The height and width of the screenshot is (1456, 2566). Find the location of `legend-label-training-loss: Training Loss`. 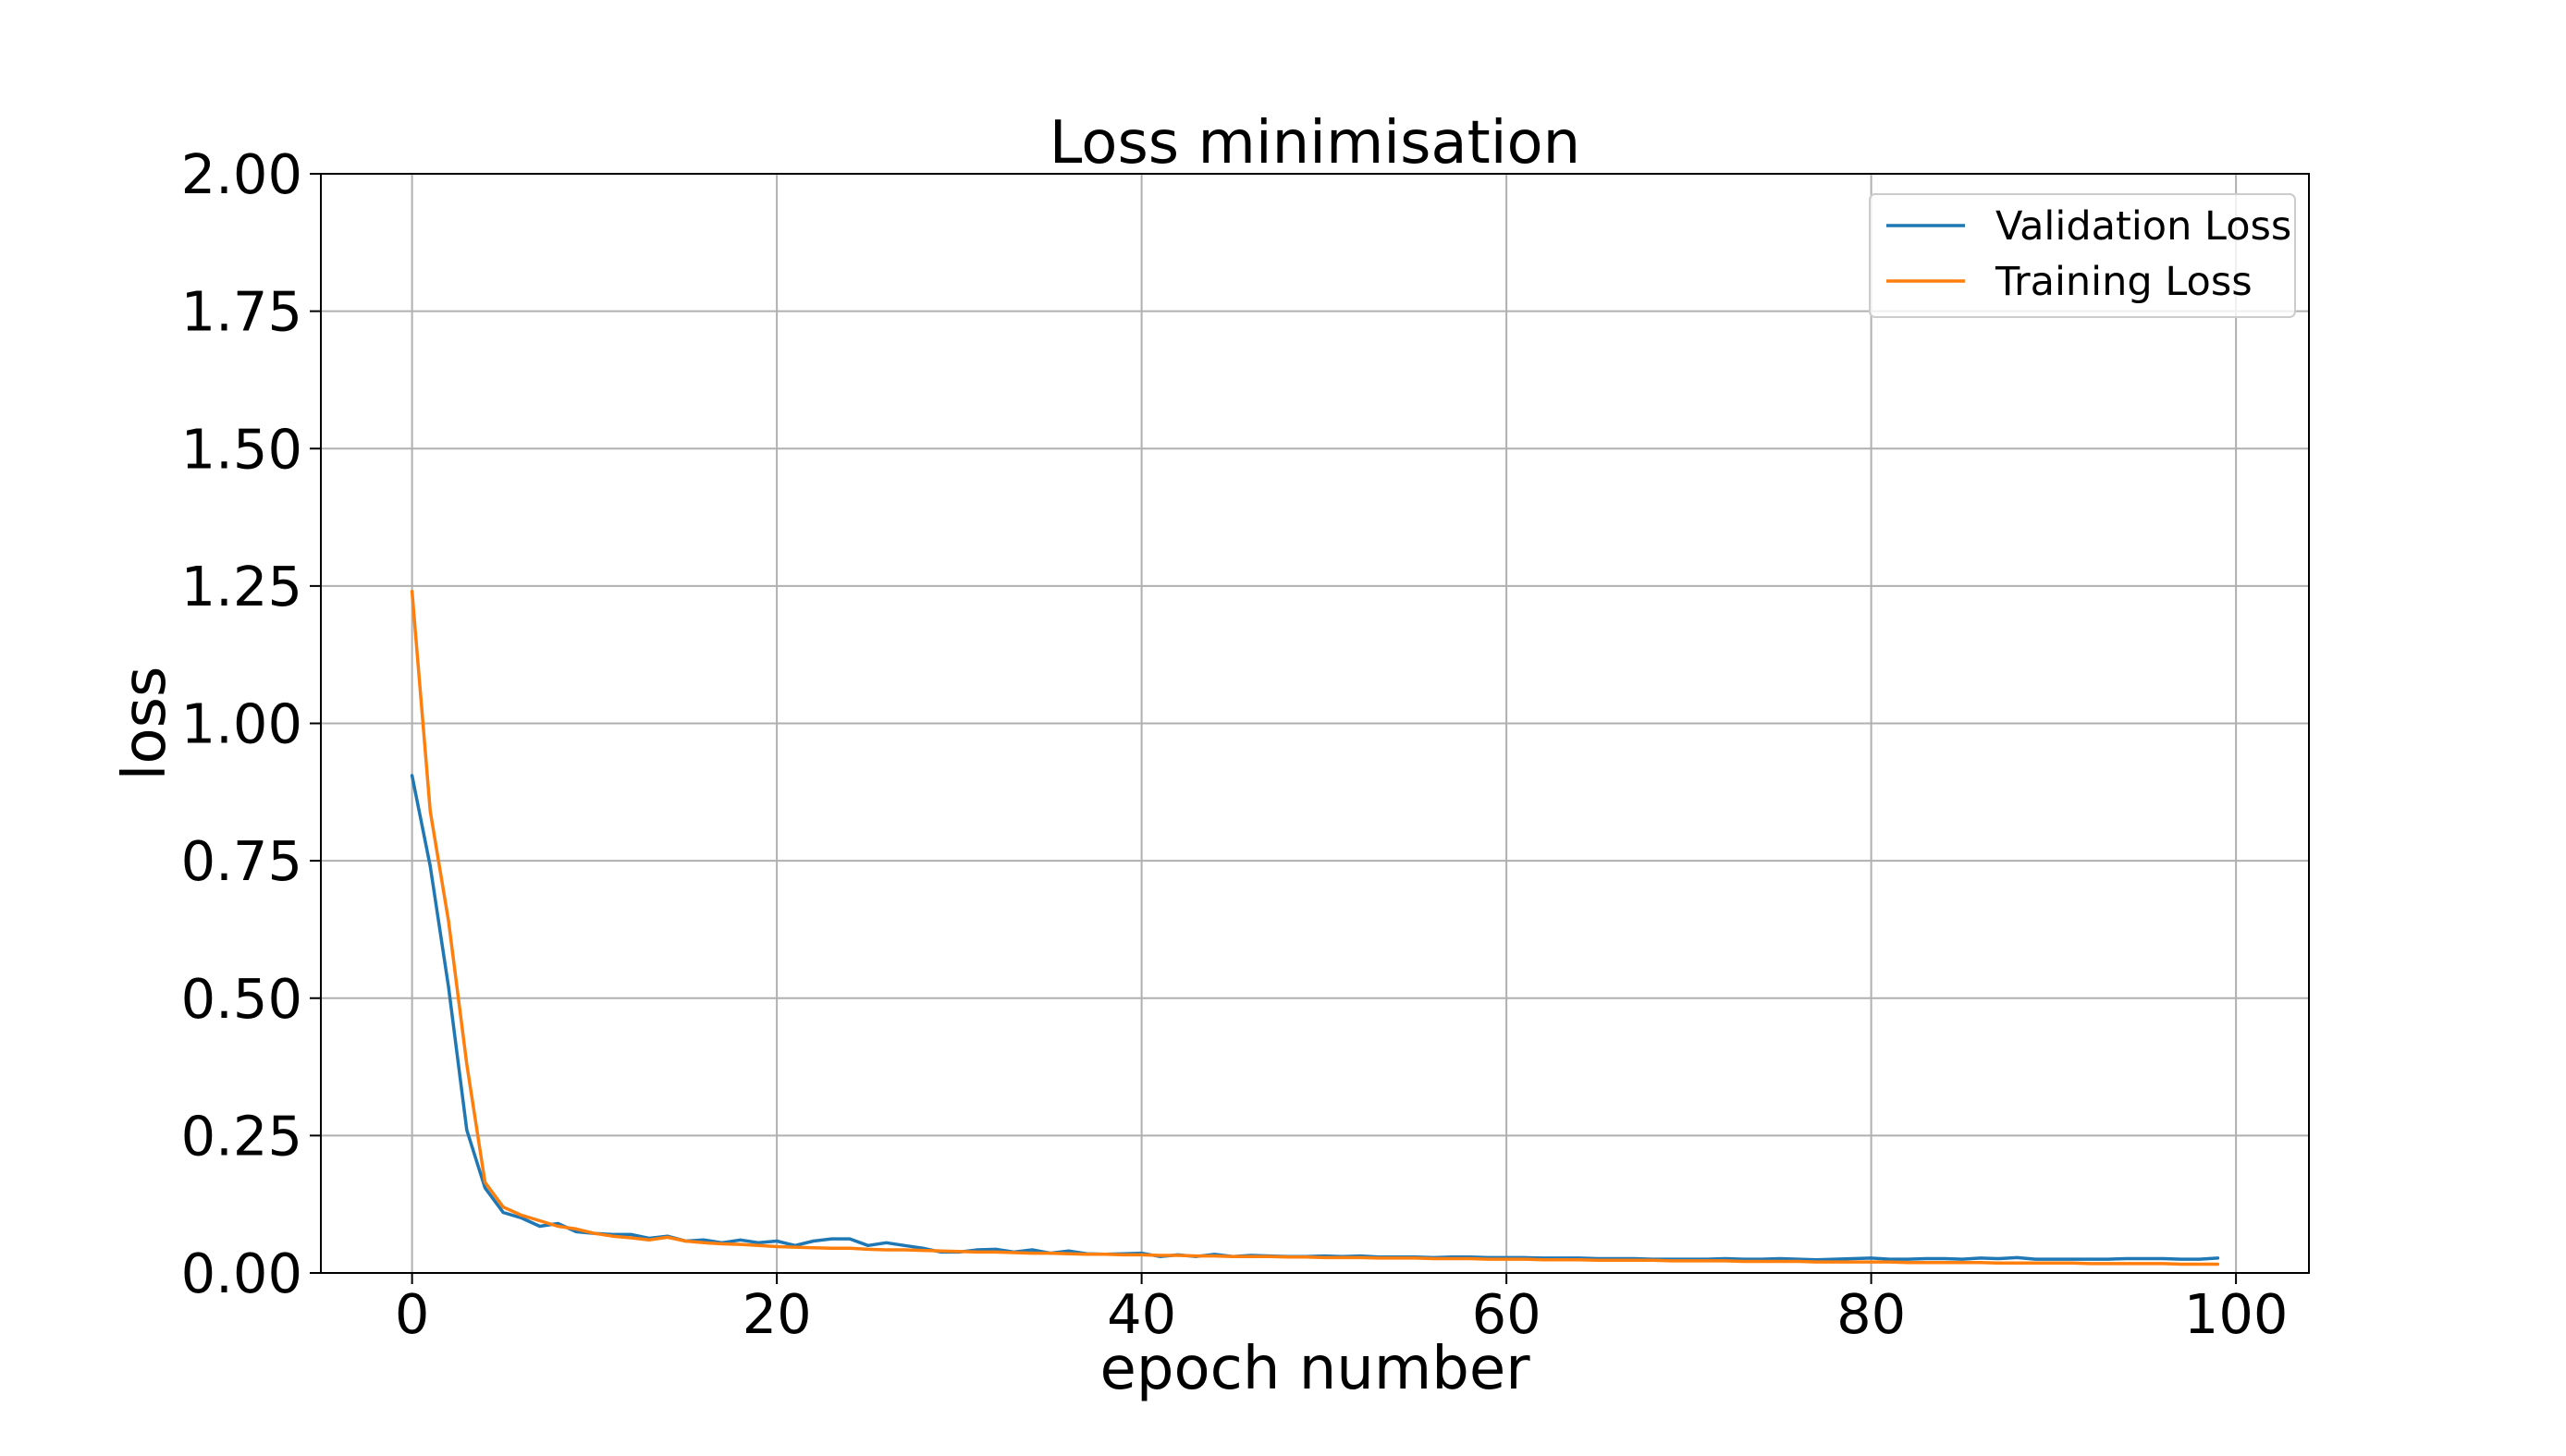

legend-label-training-loss: Training Loss is located at coordinates (2124, 282).